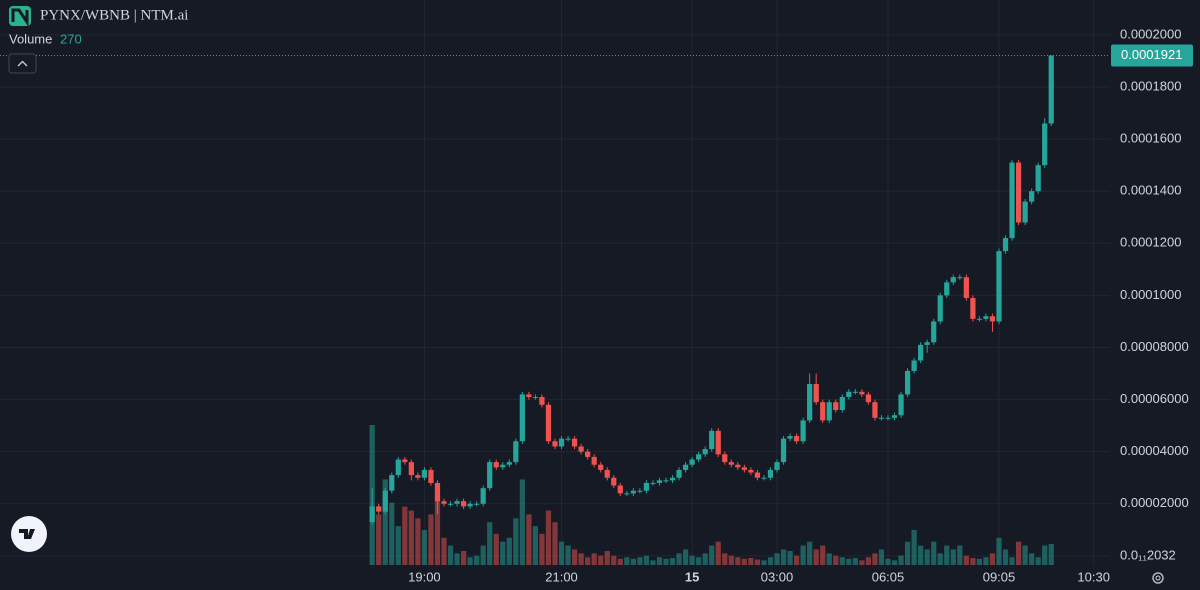  I want to click on last-price-label: 0.0001921, so click(1151, 54).